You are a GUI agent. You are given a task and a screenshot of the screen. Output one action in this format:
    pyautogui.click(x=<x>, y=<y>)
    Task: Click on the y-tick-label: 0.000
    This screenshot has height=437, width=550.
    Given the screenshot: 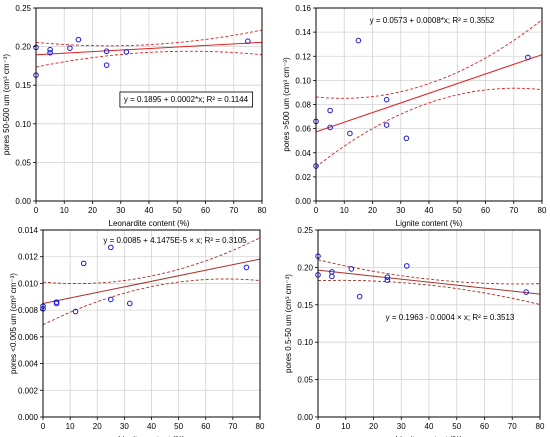 What is the action you would take?
    pyautogui.click(x=28, y=417)
    